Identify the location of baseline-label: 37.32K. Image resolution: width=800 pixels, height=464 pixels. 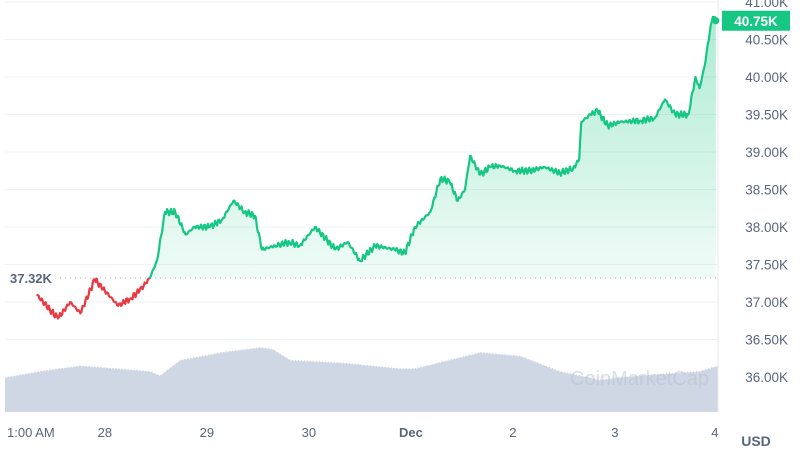
(31, 278).